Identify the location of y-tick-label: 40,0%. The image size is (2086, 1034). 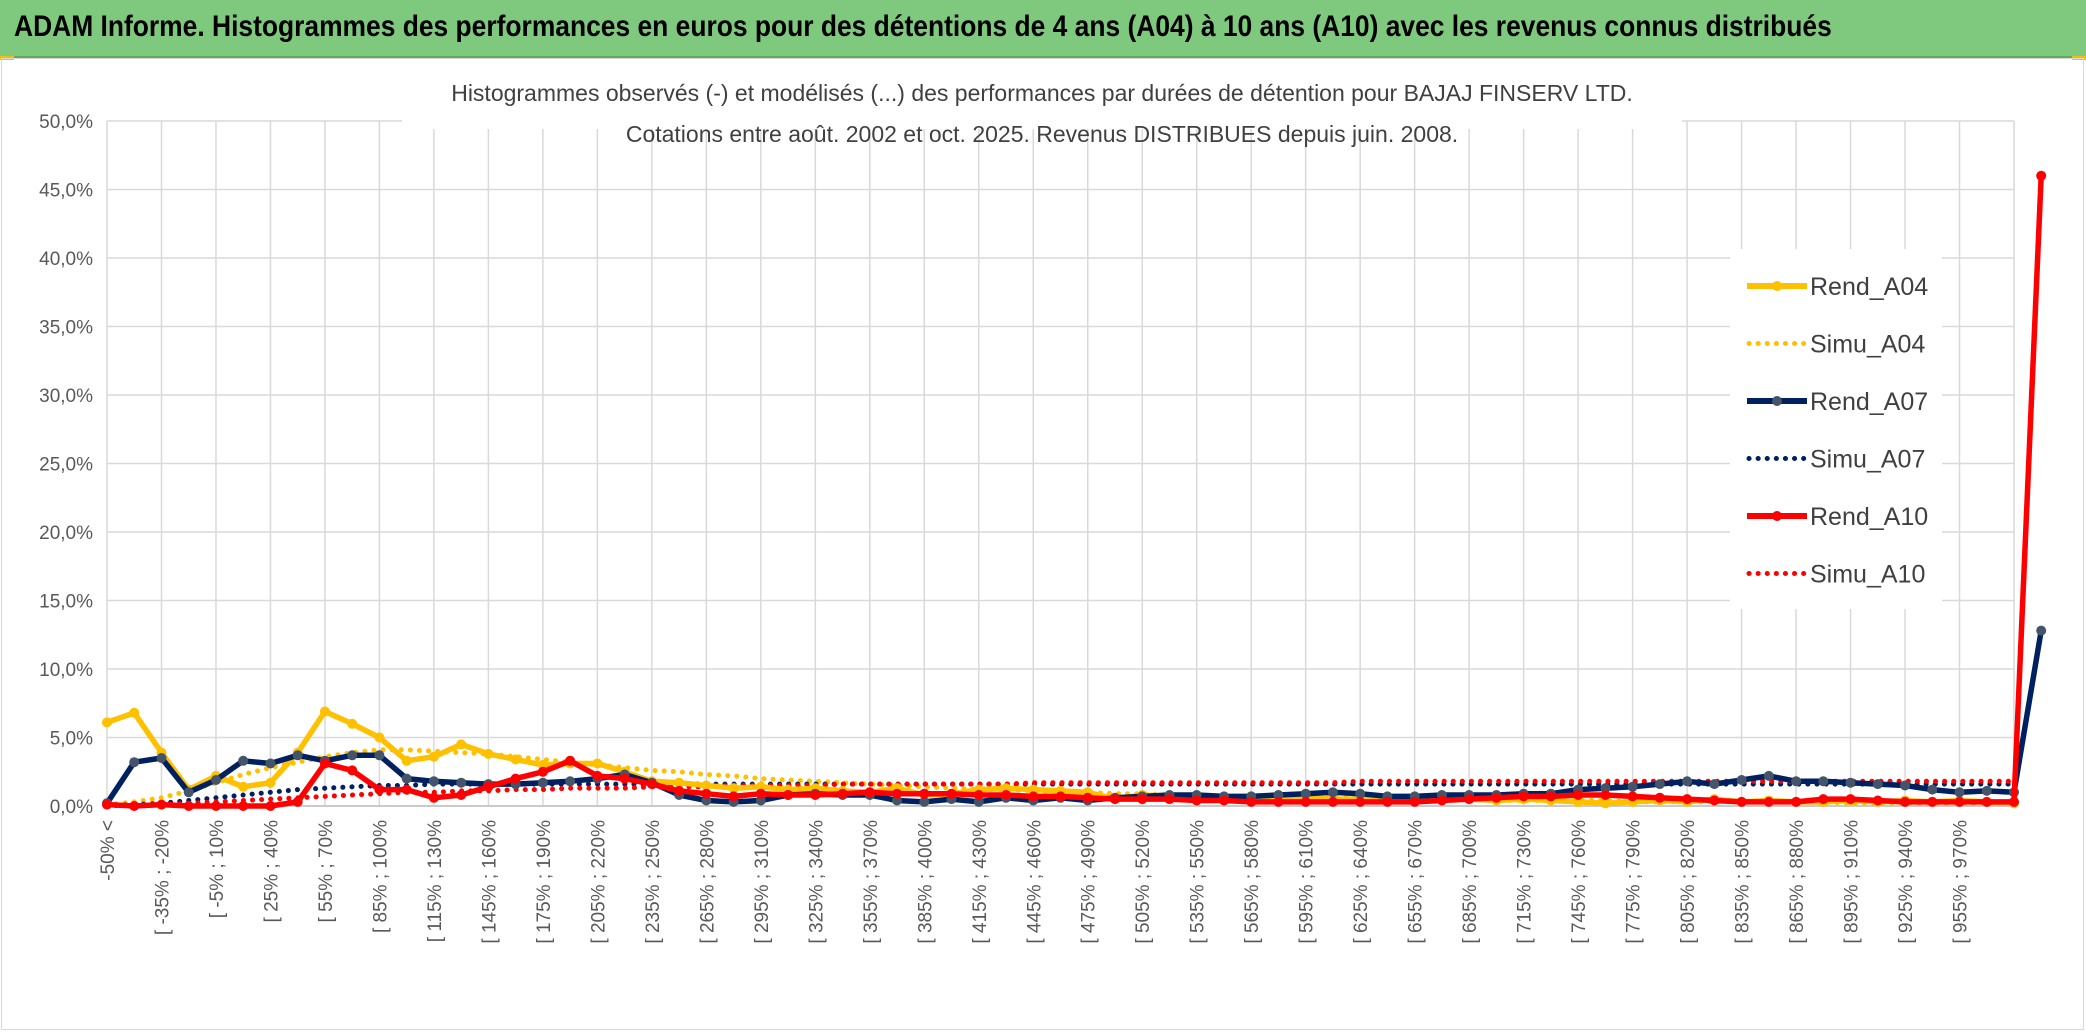
(66, 259).